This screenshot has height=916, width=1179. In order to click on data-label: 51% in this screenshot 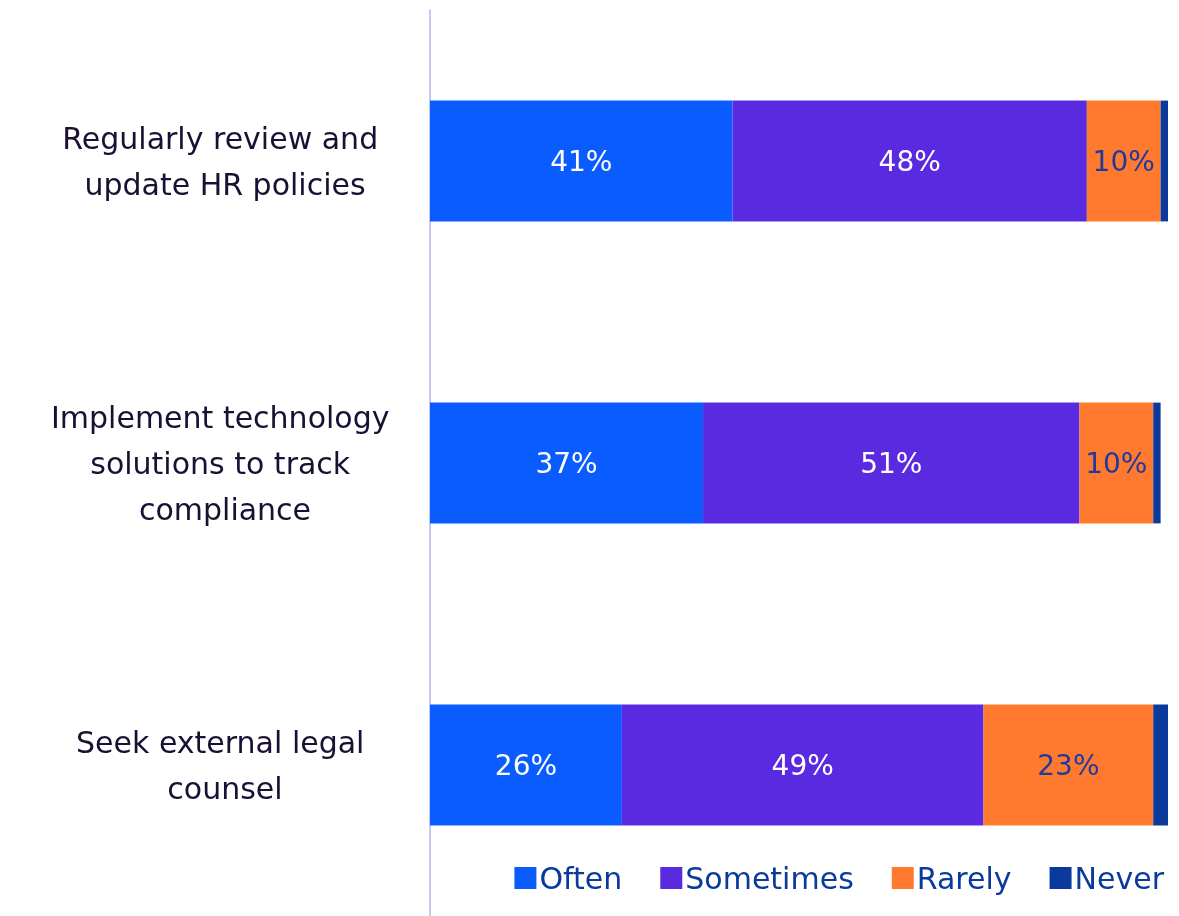, I will do `click(891, 463)`.